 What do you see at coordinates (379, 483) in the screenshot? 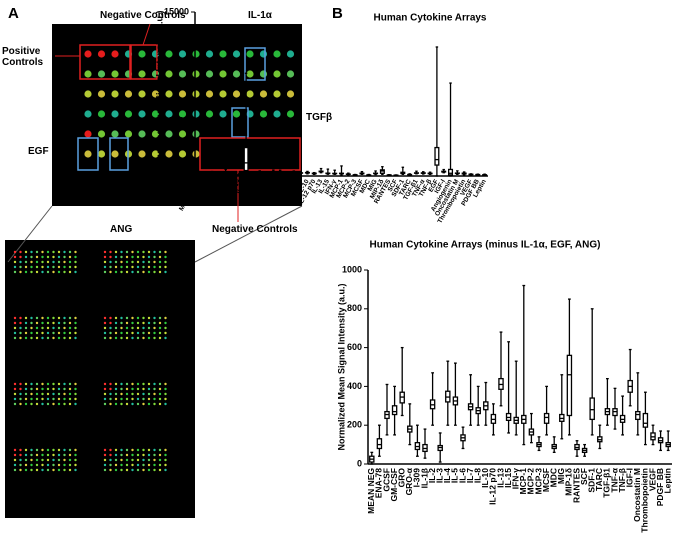
I see `x-tick-label: ENA-78` at bounding box center [379, 483].